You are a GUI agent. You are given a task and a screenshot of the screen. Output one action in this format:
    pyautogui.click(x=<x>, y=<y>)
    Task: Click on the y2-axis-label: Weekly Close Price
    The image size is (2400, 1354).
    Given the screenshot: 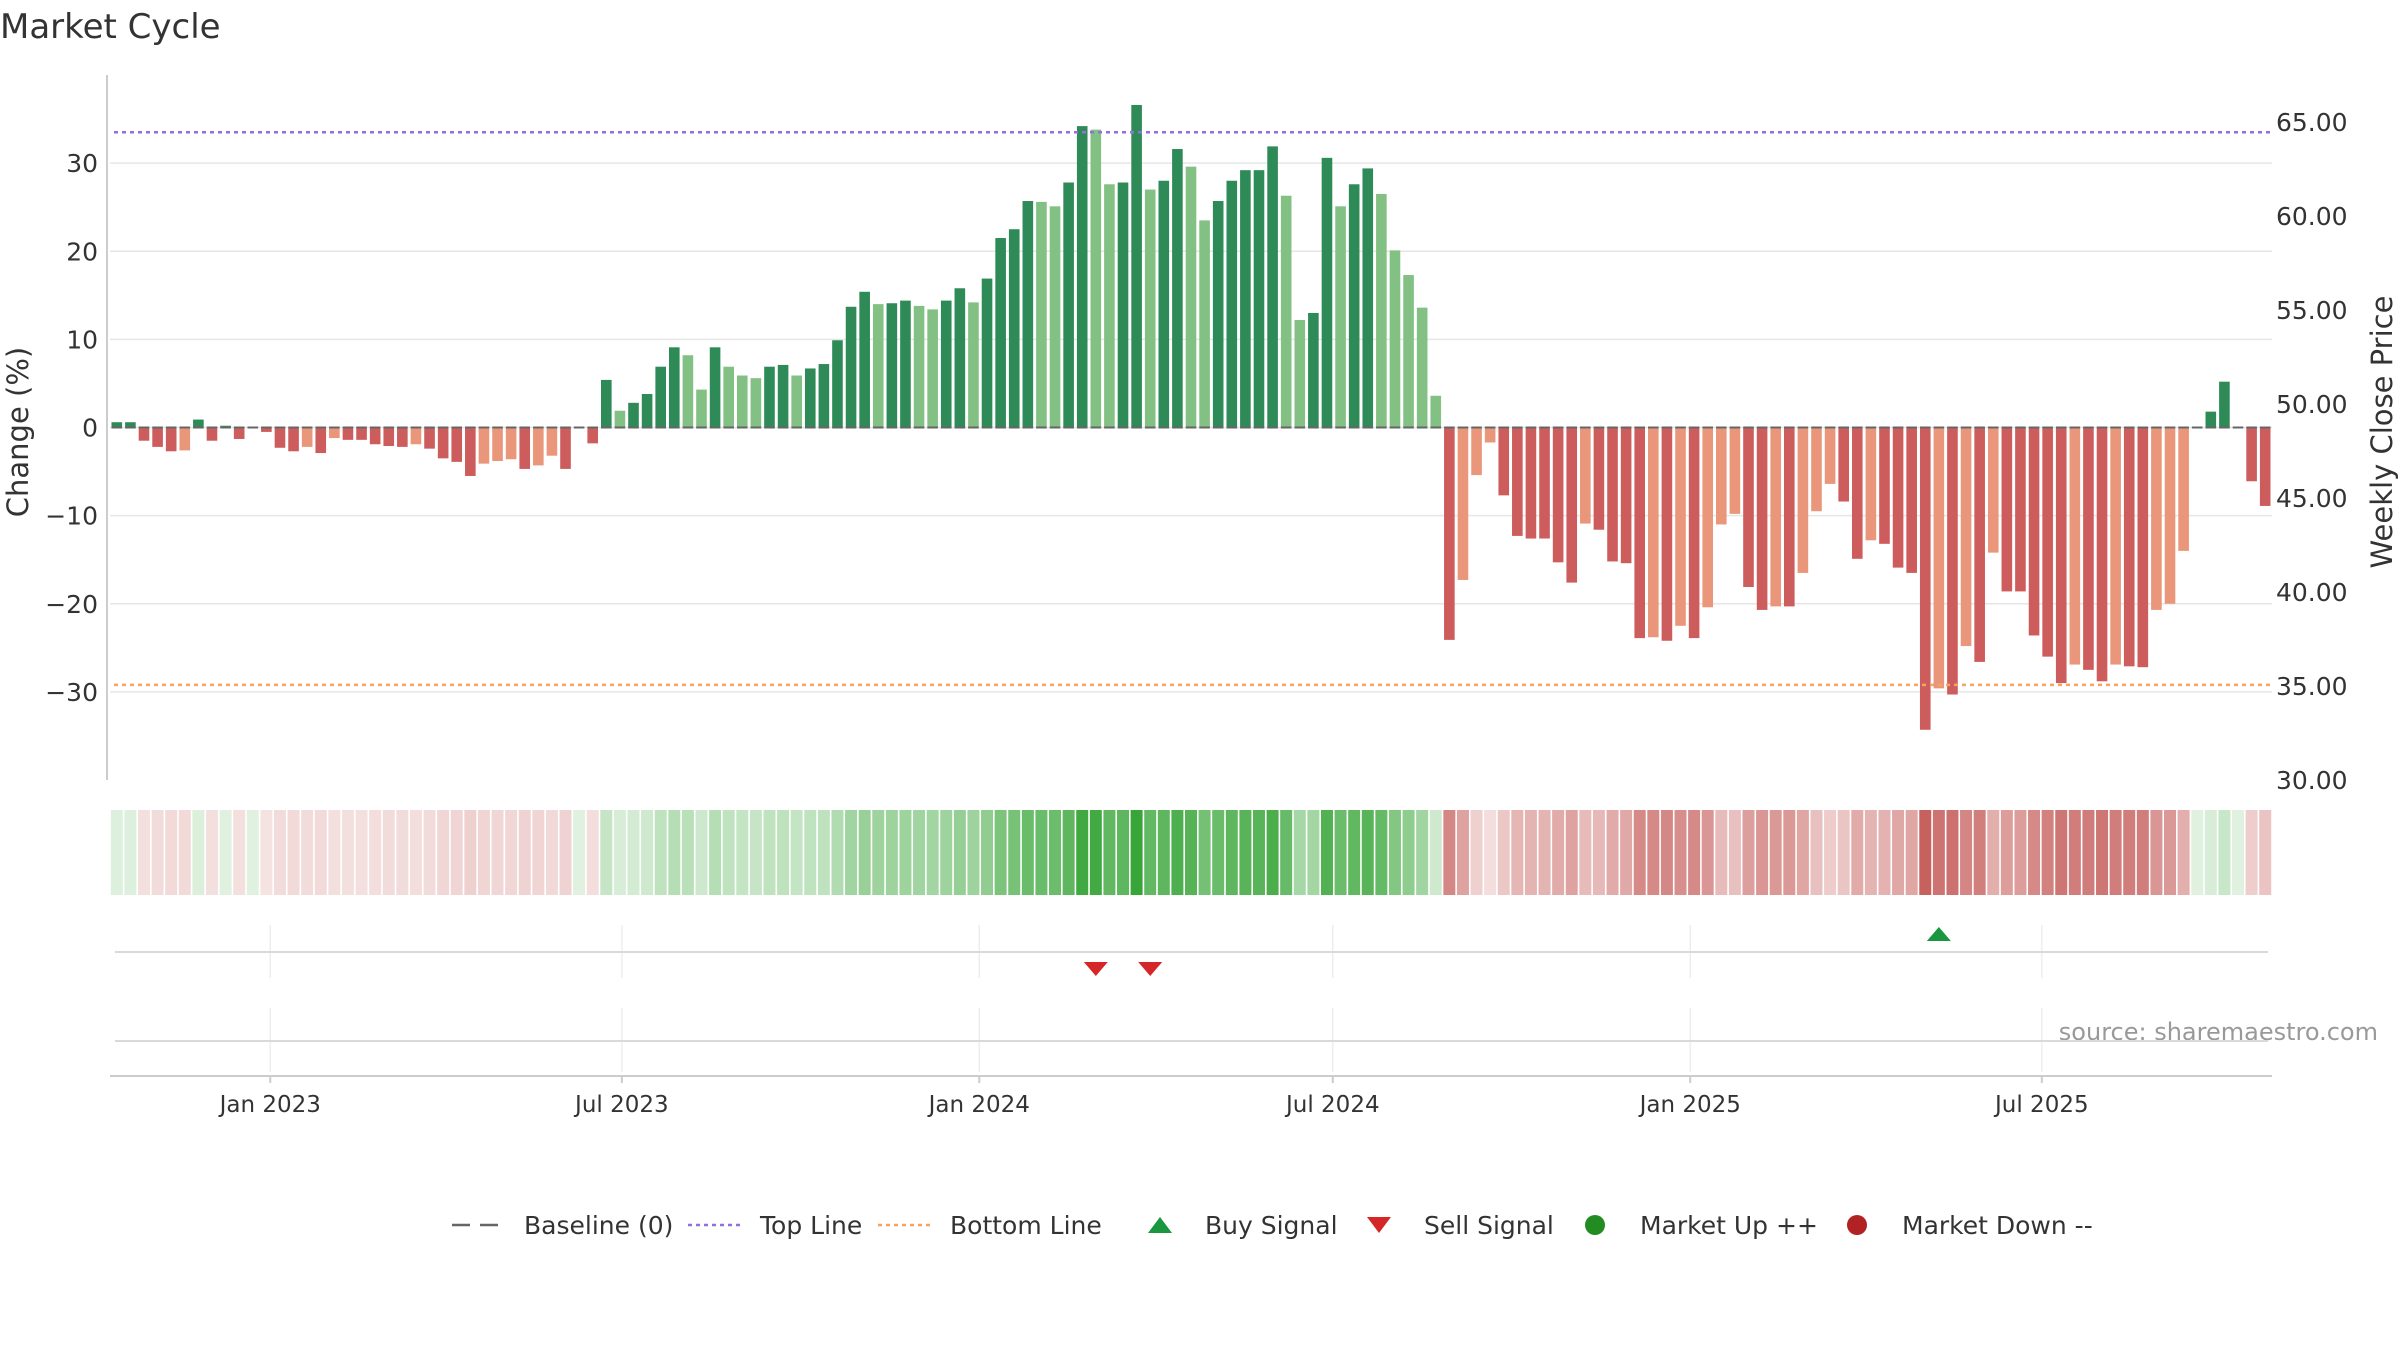 What is the action you would take?
    pyautogui.click(x=2382, y=432)
    